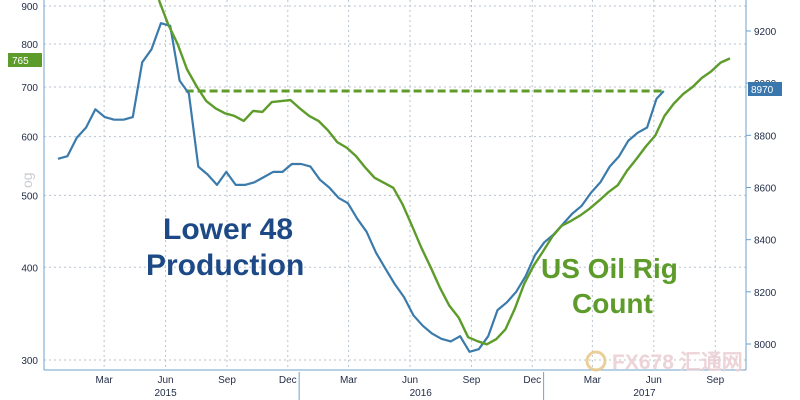 The width and height of the screenshot is (800, 400). What do you see at coordinates (765, 293) in the screenshot?
I see `right-axis-tick-label: 8200` at bounding box center [765, 293].